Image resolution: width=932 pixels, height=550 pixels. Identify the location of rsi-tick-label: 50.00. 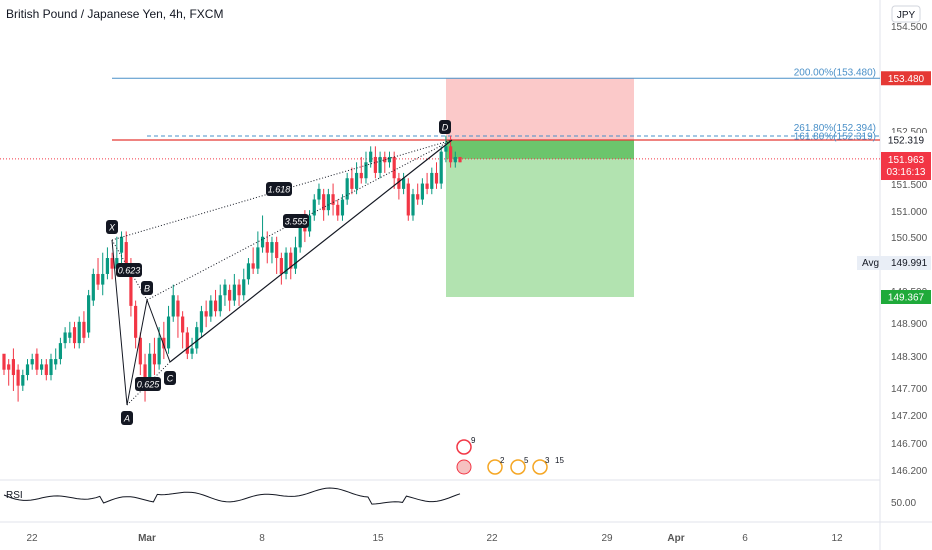
(903, 503).